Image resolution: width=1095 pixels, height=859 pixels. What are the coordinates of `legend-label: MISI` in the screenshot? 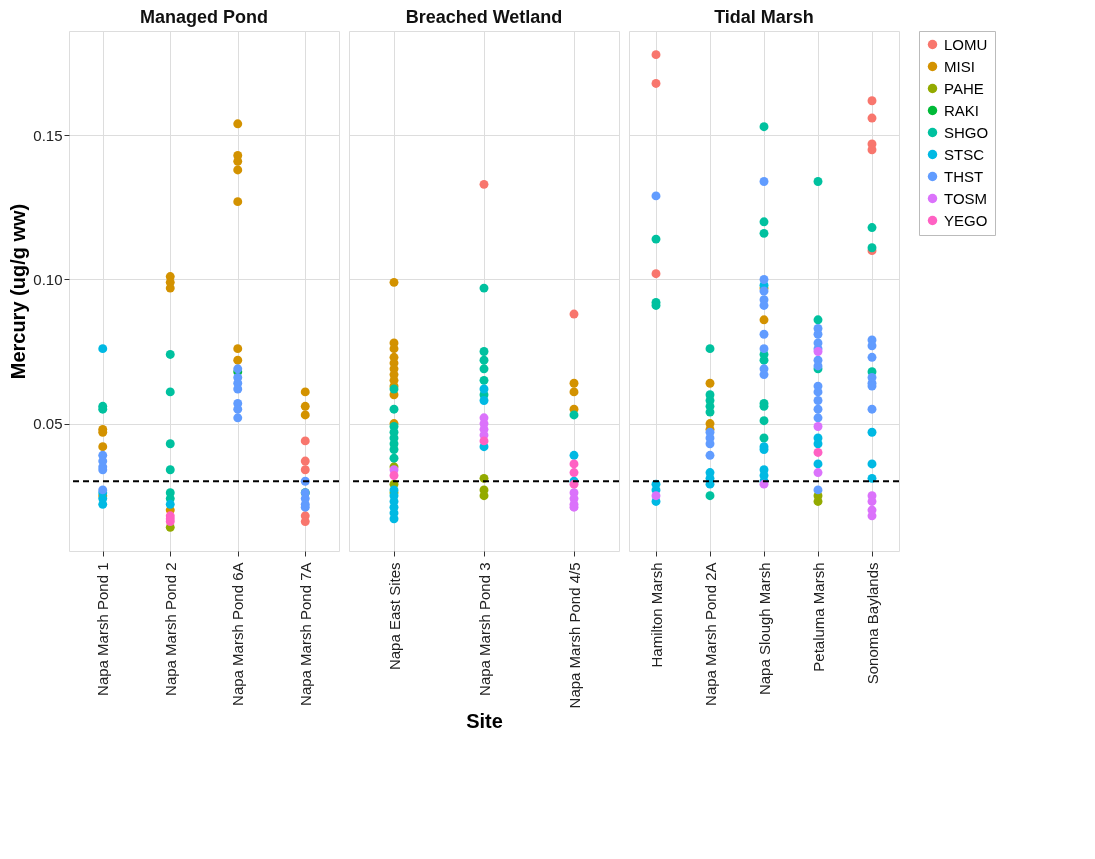 It's located at (959, 66).